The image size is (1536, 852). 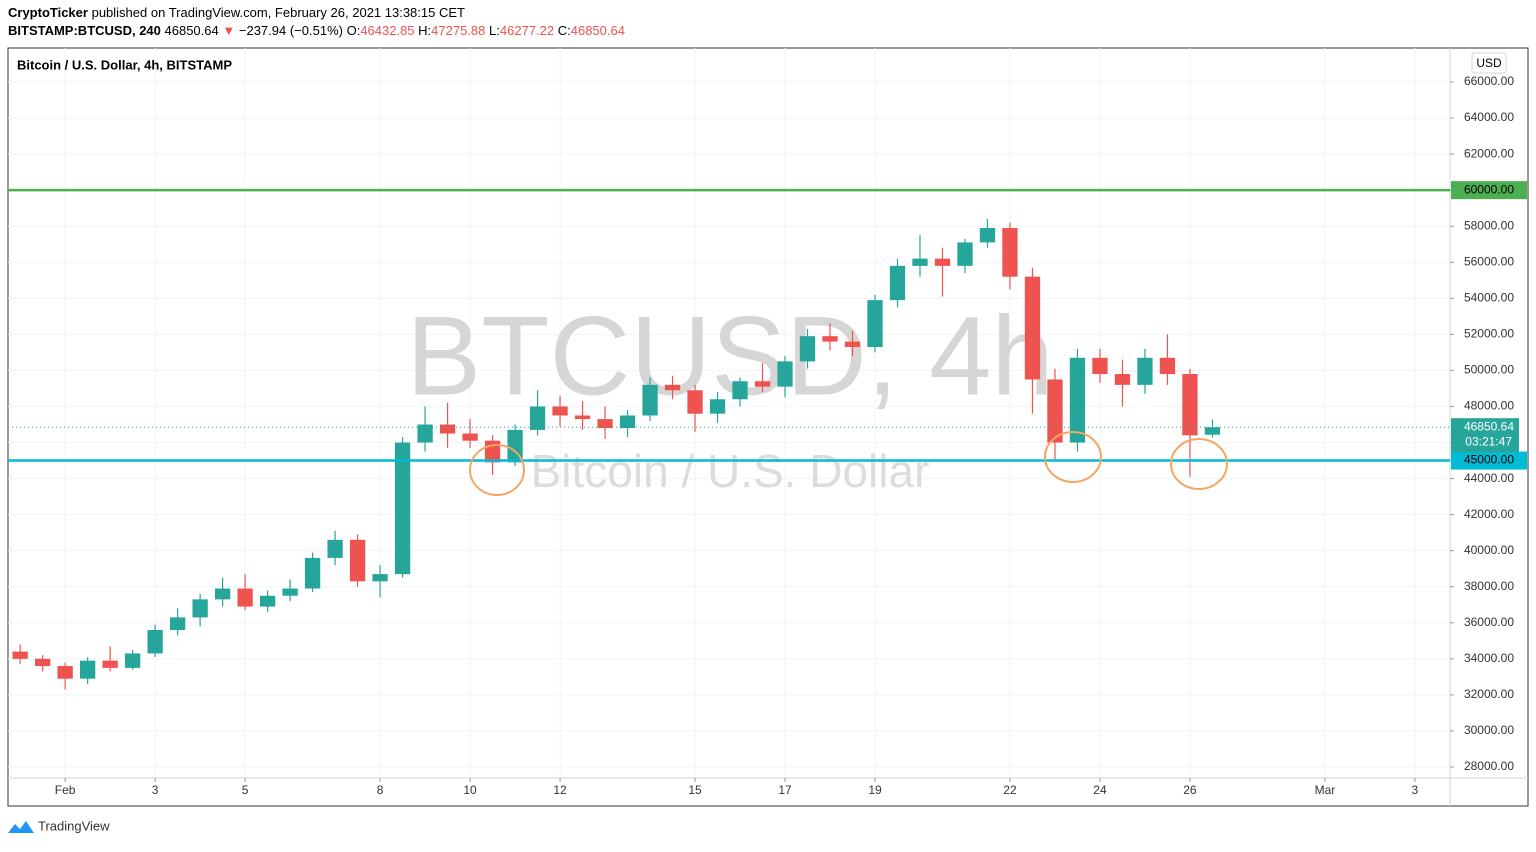 I want to click on x-tick-label: 19, so click(x=875, y=790).